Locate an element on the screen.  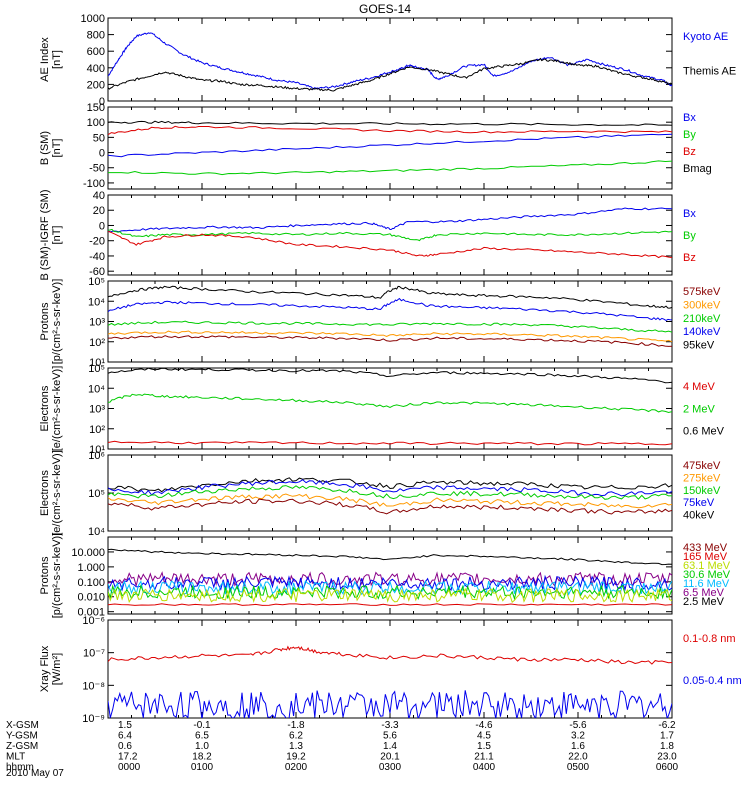
y-tick-label: 20 is located at coordinates (99, 211).